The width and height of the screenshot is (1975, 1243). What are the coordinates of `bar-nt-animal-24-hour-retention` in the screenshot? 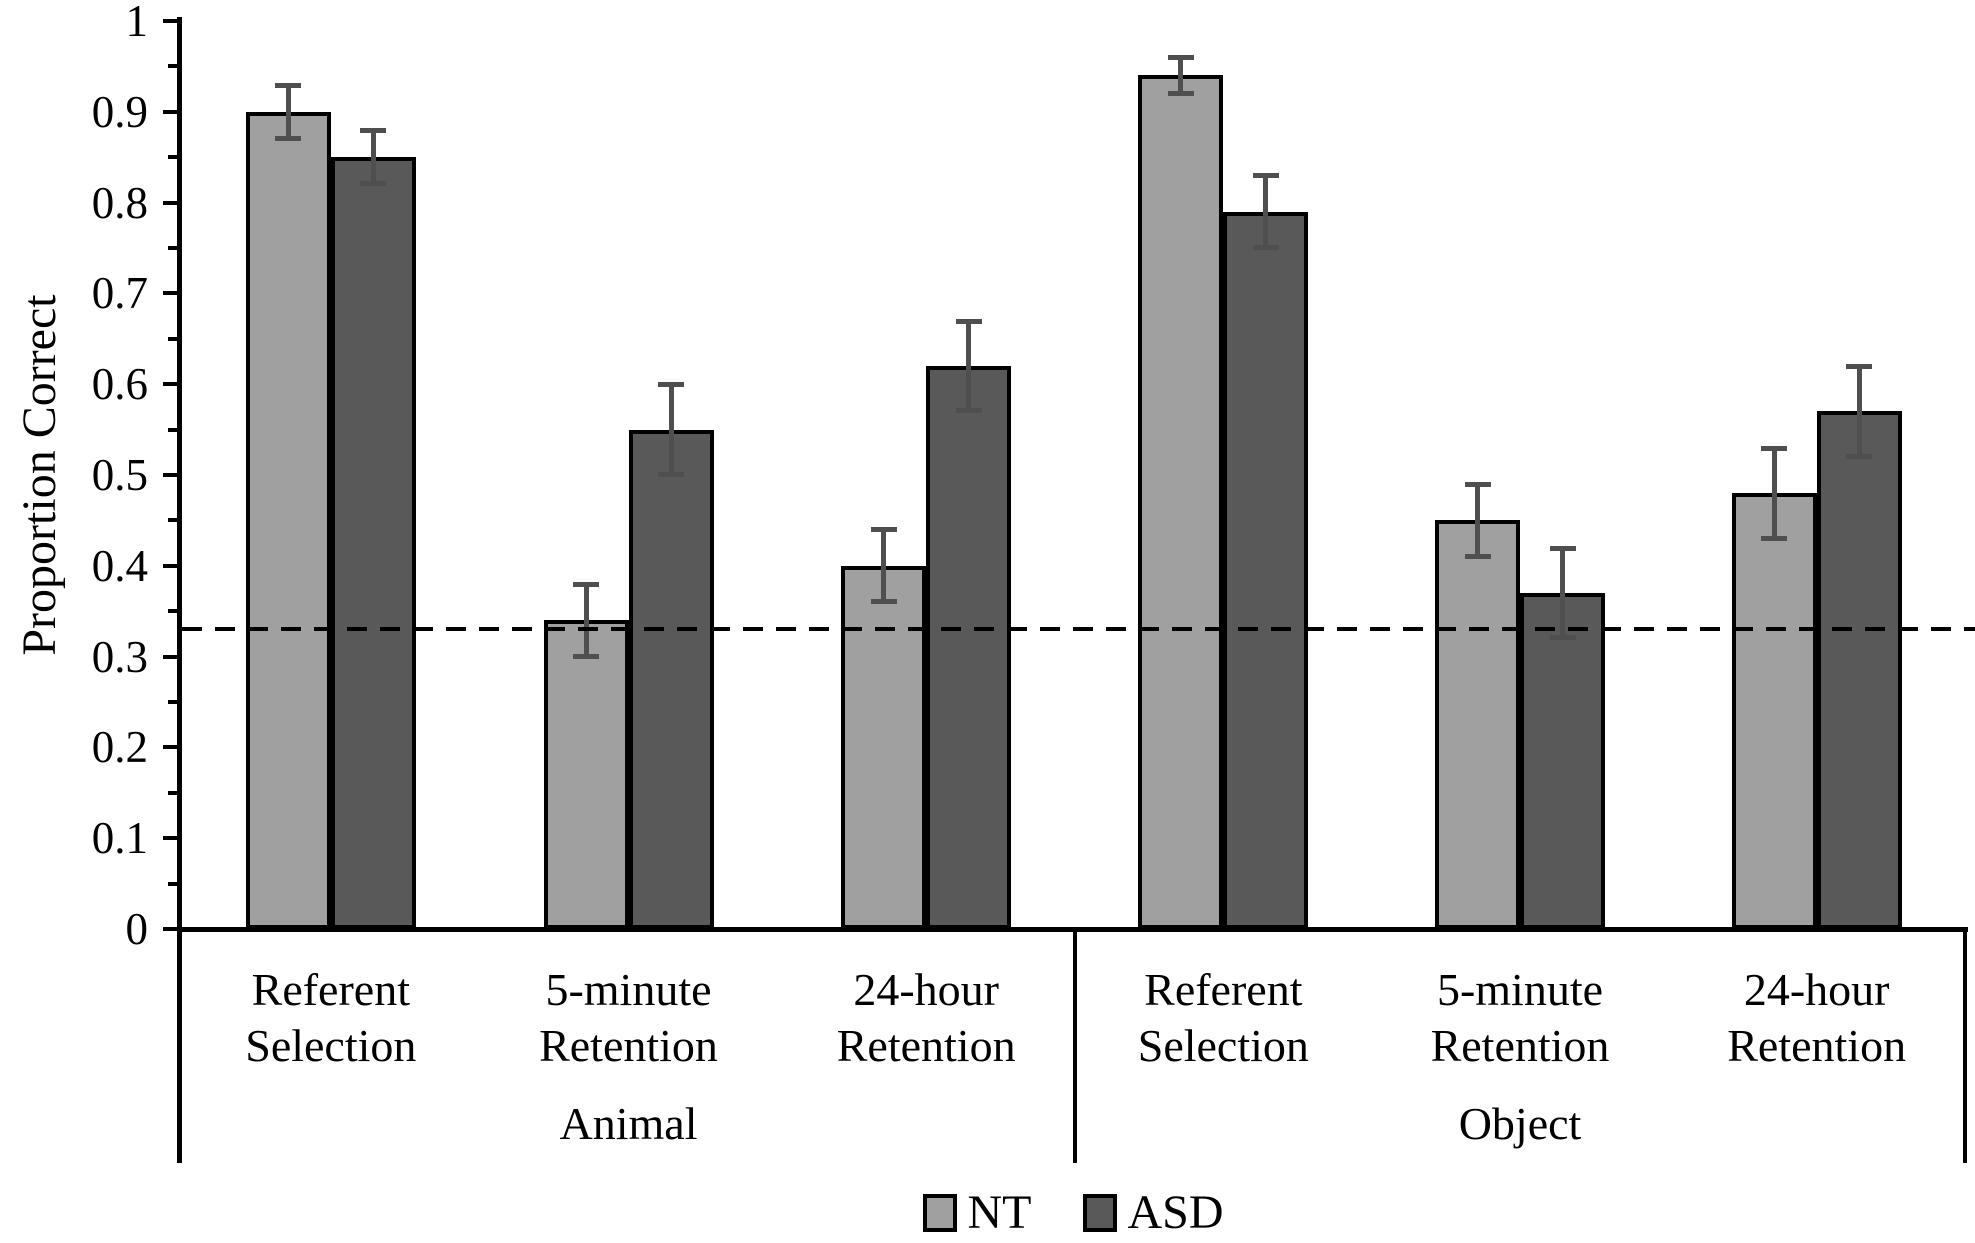 It's located at (884, 747).